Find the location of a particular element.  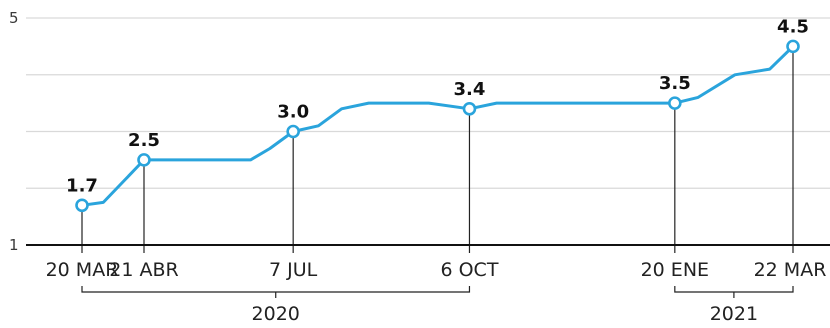

x-tick-label: 6 OCT is located at coordinates (469, 270).